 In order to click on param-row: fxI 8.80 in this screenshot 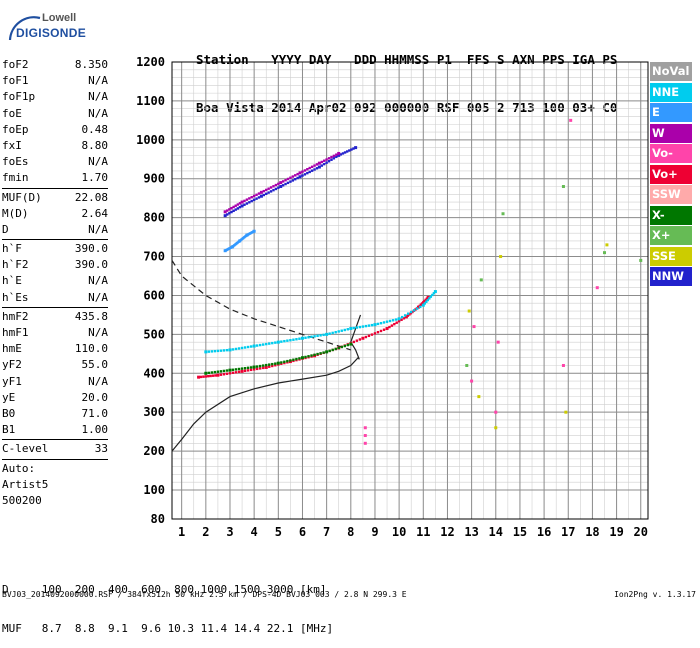, I will do `click(55, 146)`.